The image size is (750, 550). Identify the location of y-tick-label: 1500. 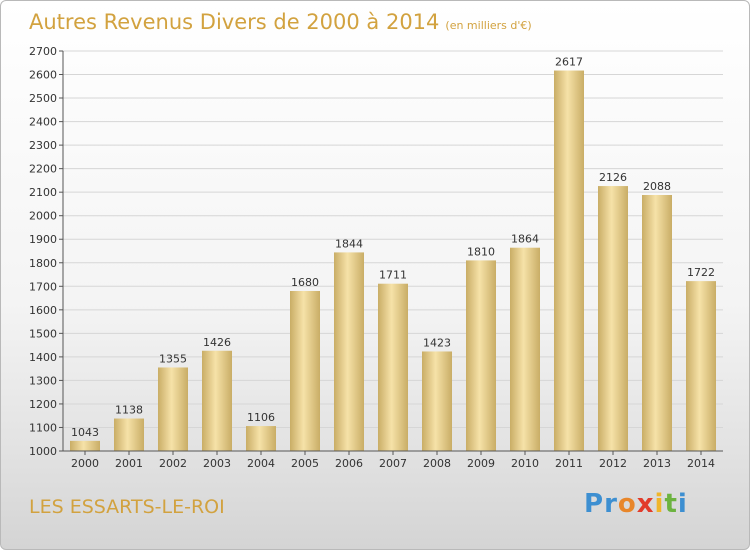
(43, 333).